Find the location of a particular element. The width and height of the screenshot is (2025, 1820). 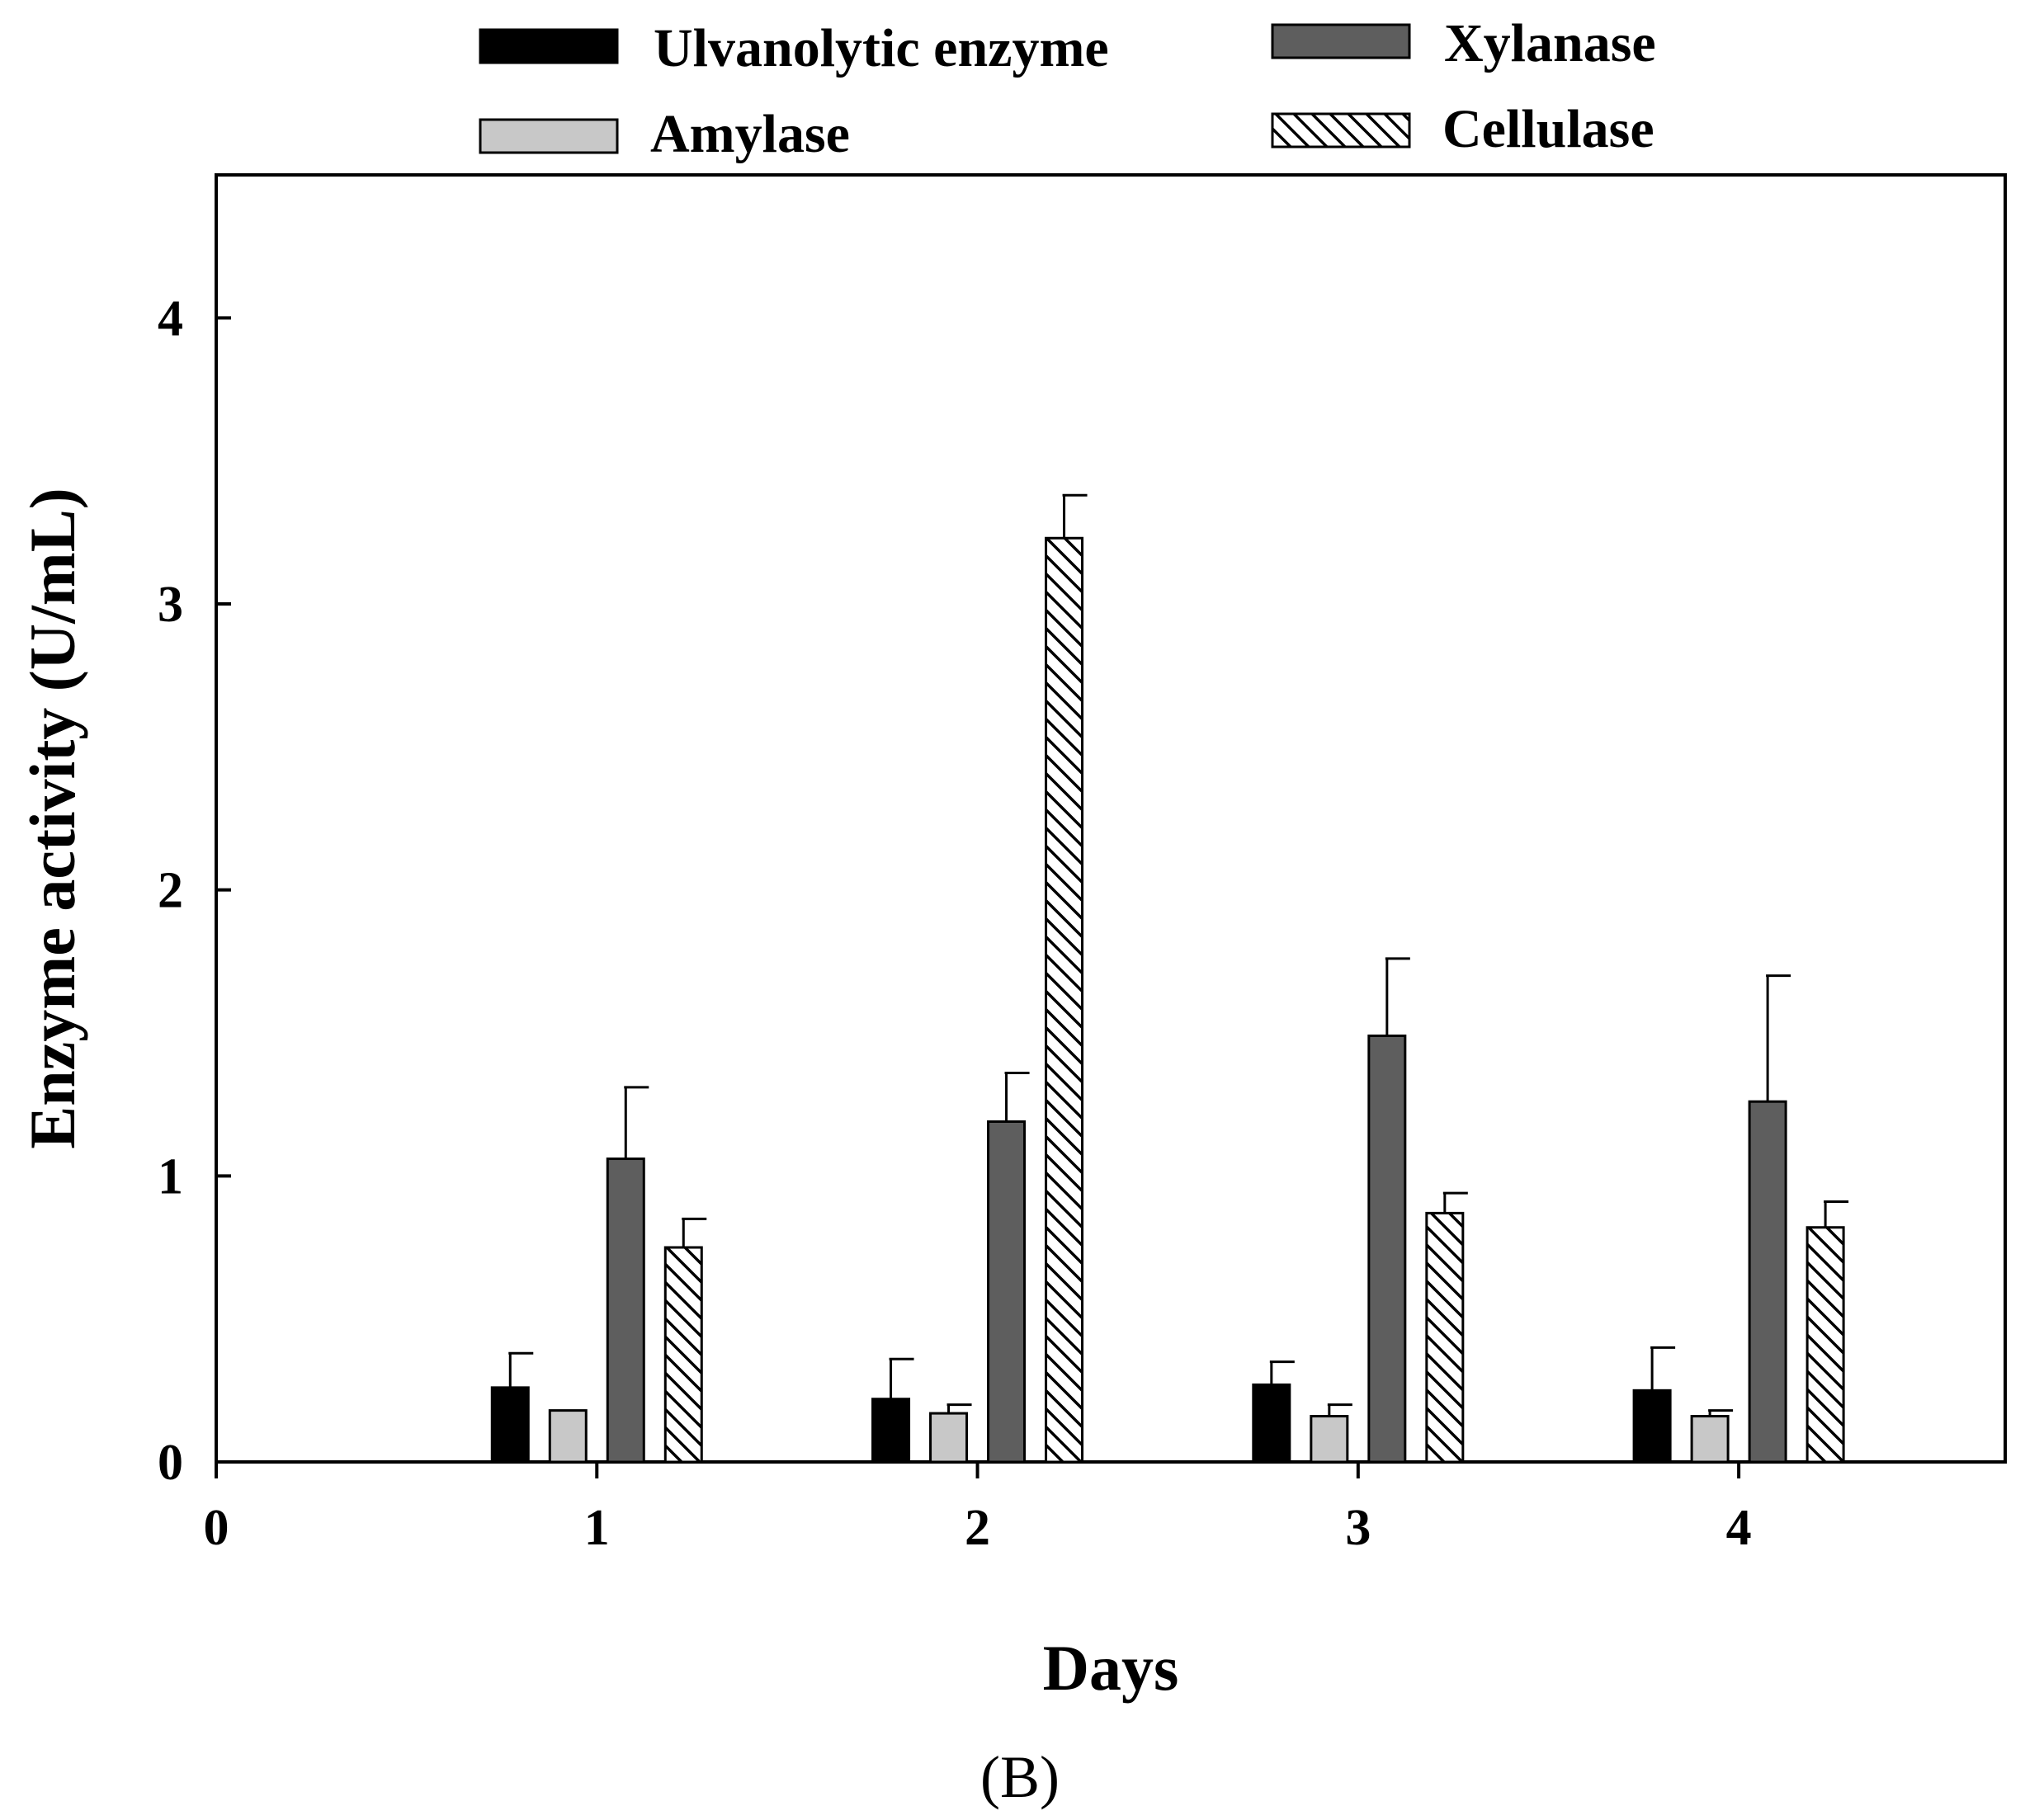

y-tick-label: 2 is located at coordinates (170, 891).